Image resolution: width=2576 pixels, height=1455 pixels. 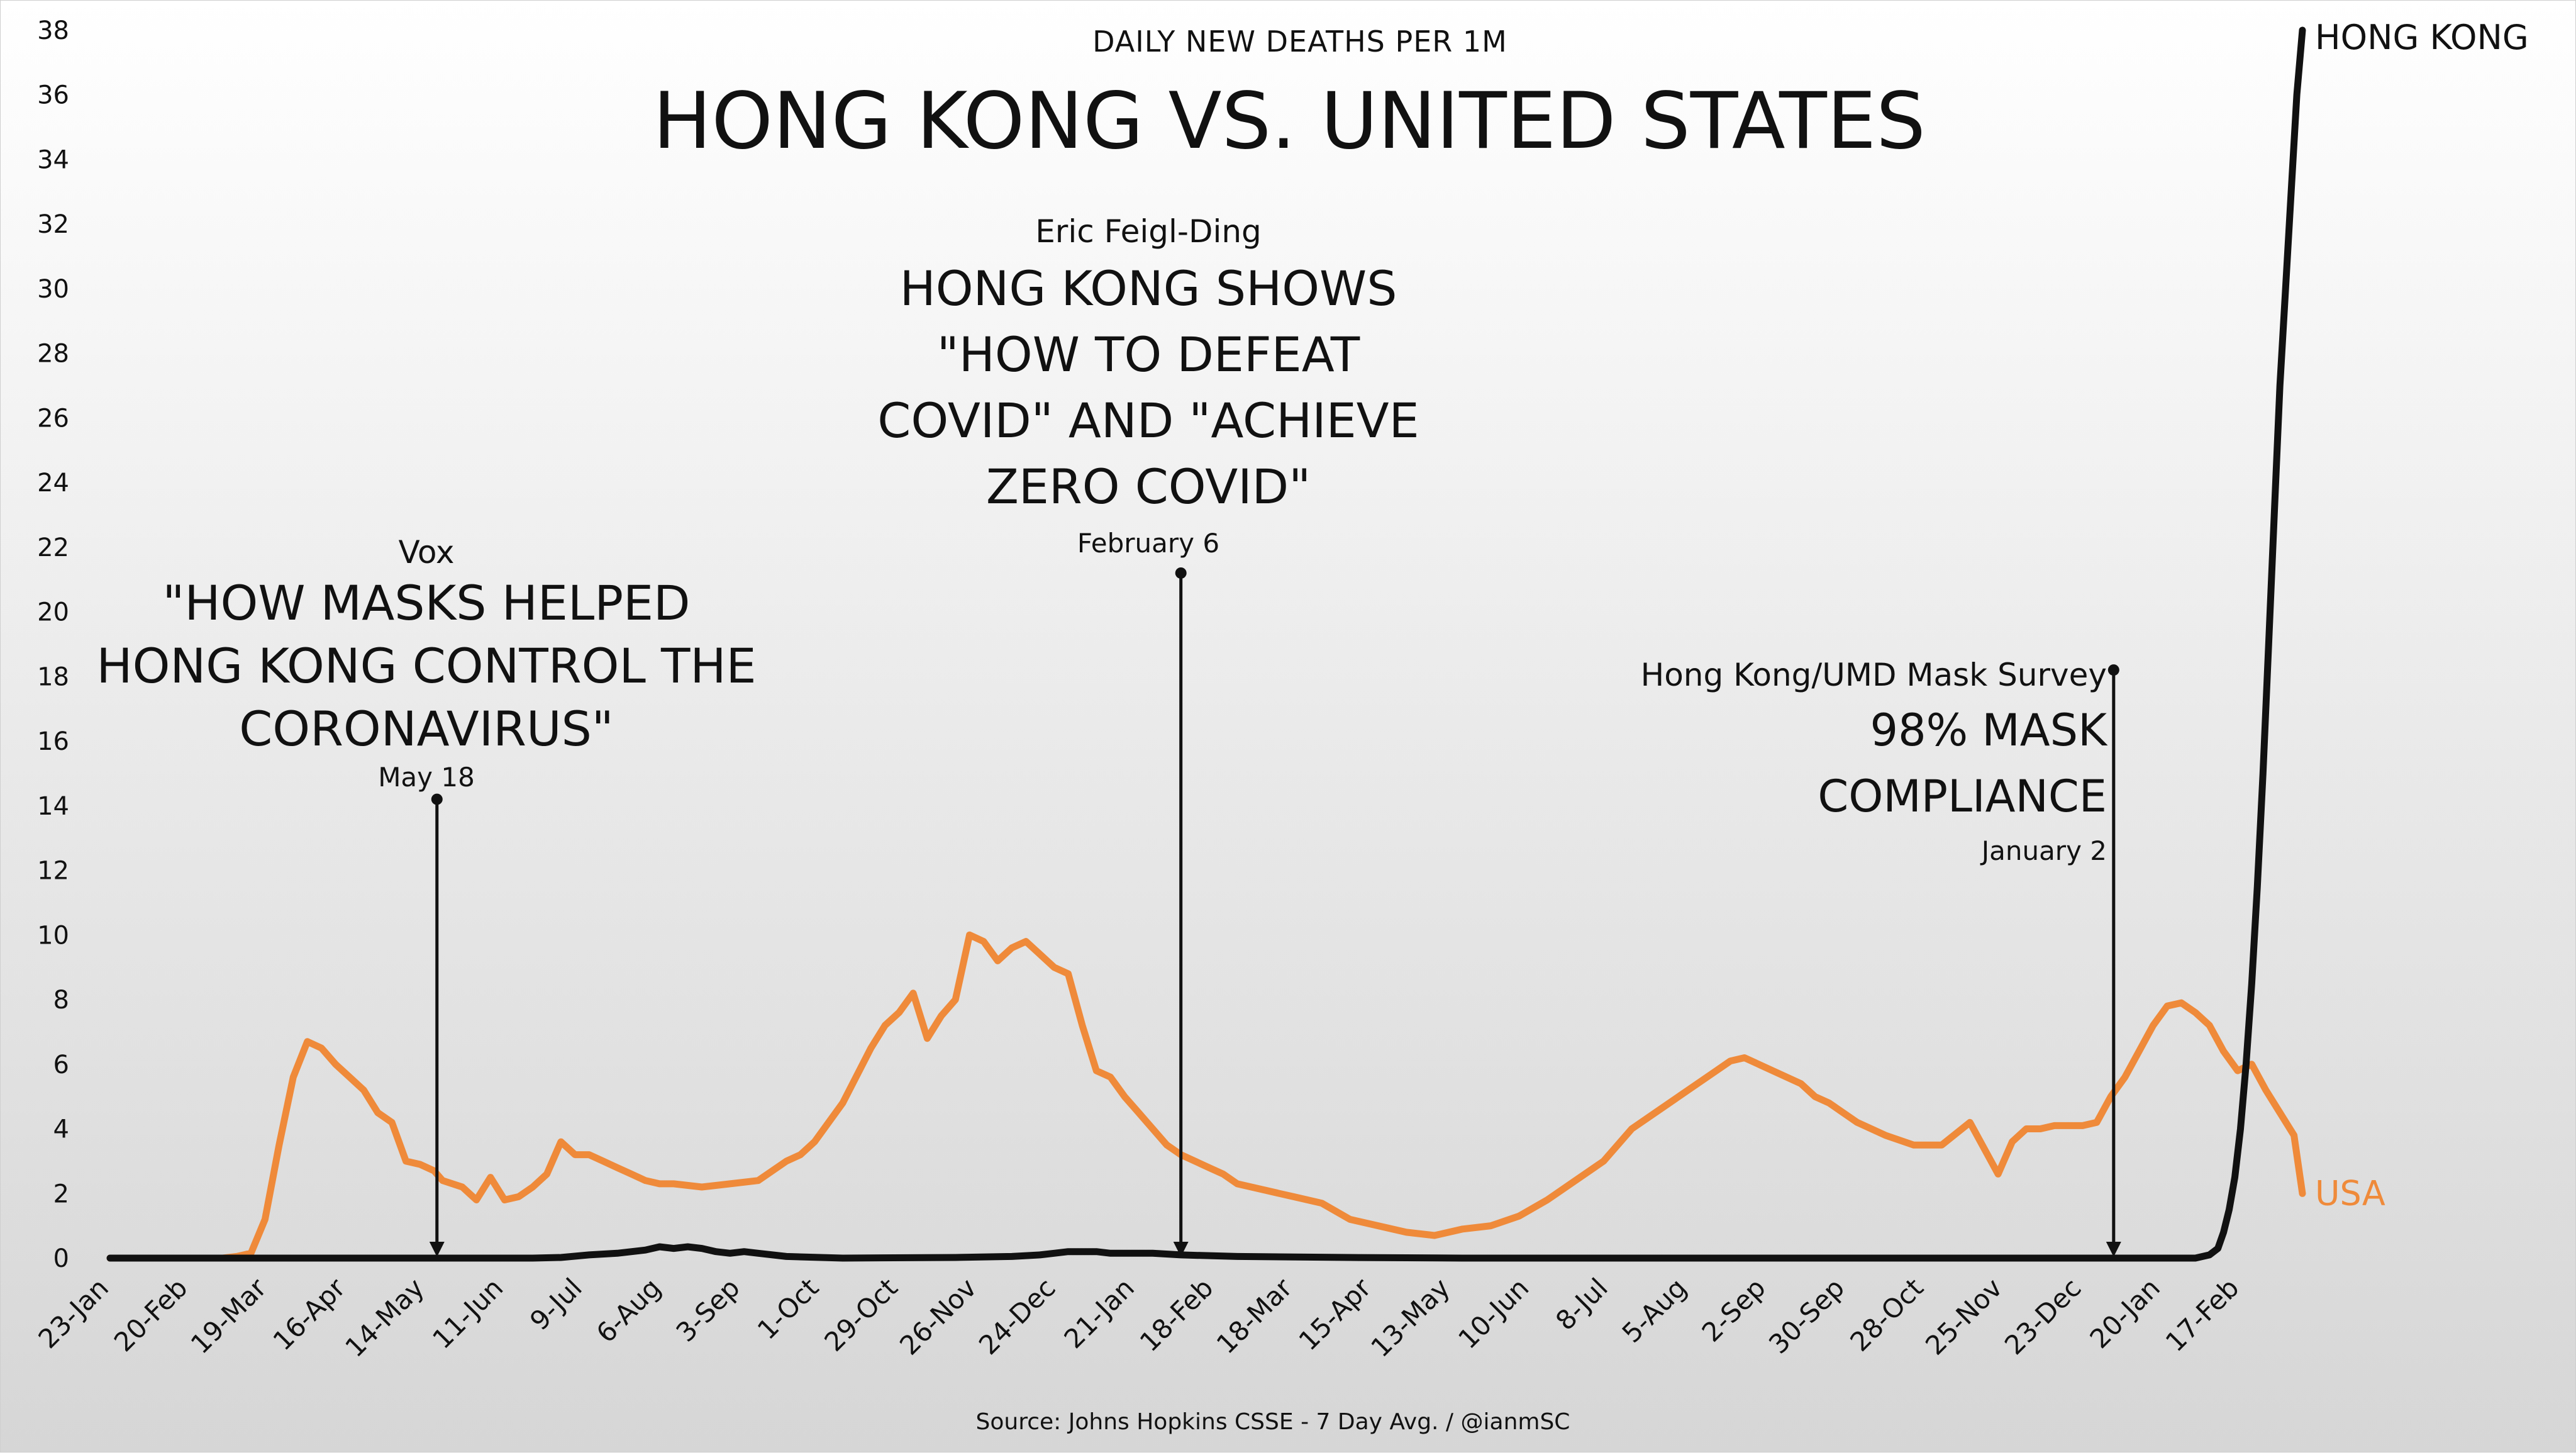 I want to click on x-tick-label: 3-Sep, so click(x=708, y=1309).